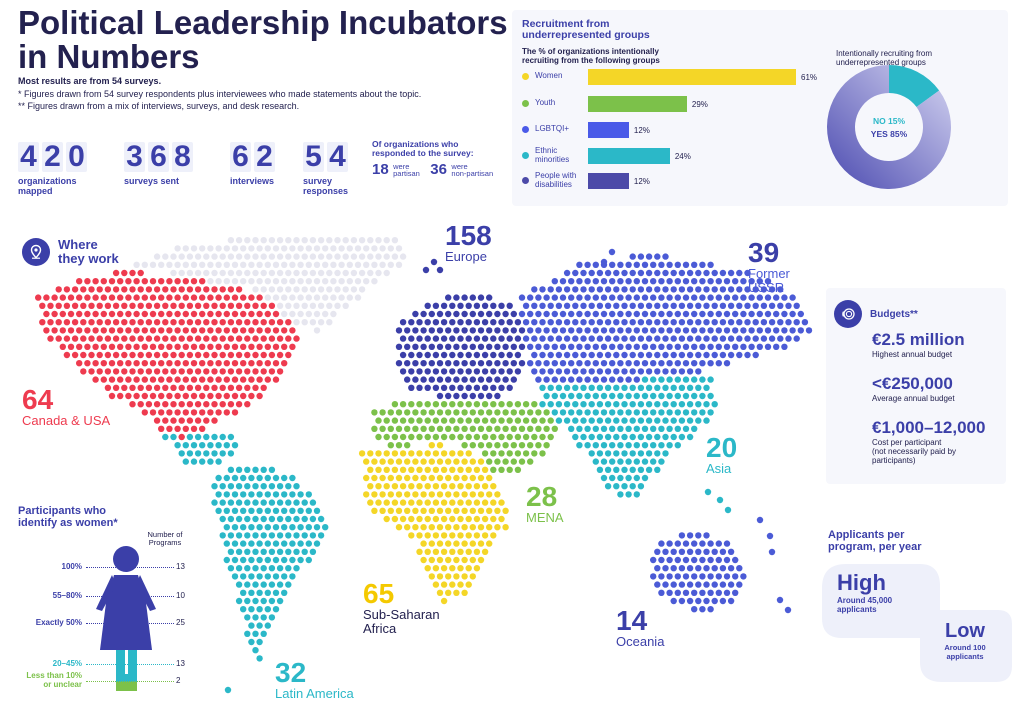 The image size is (1024, 701). I want to click on women-row-label: 100%, so click(71, 566).